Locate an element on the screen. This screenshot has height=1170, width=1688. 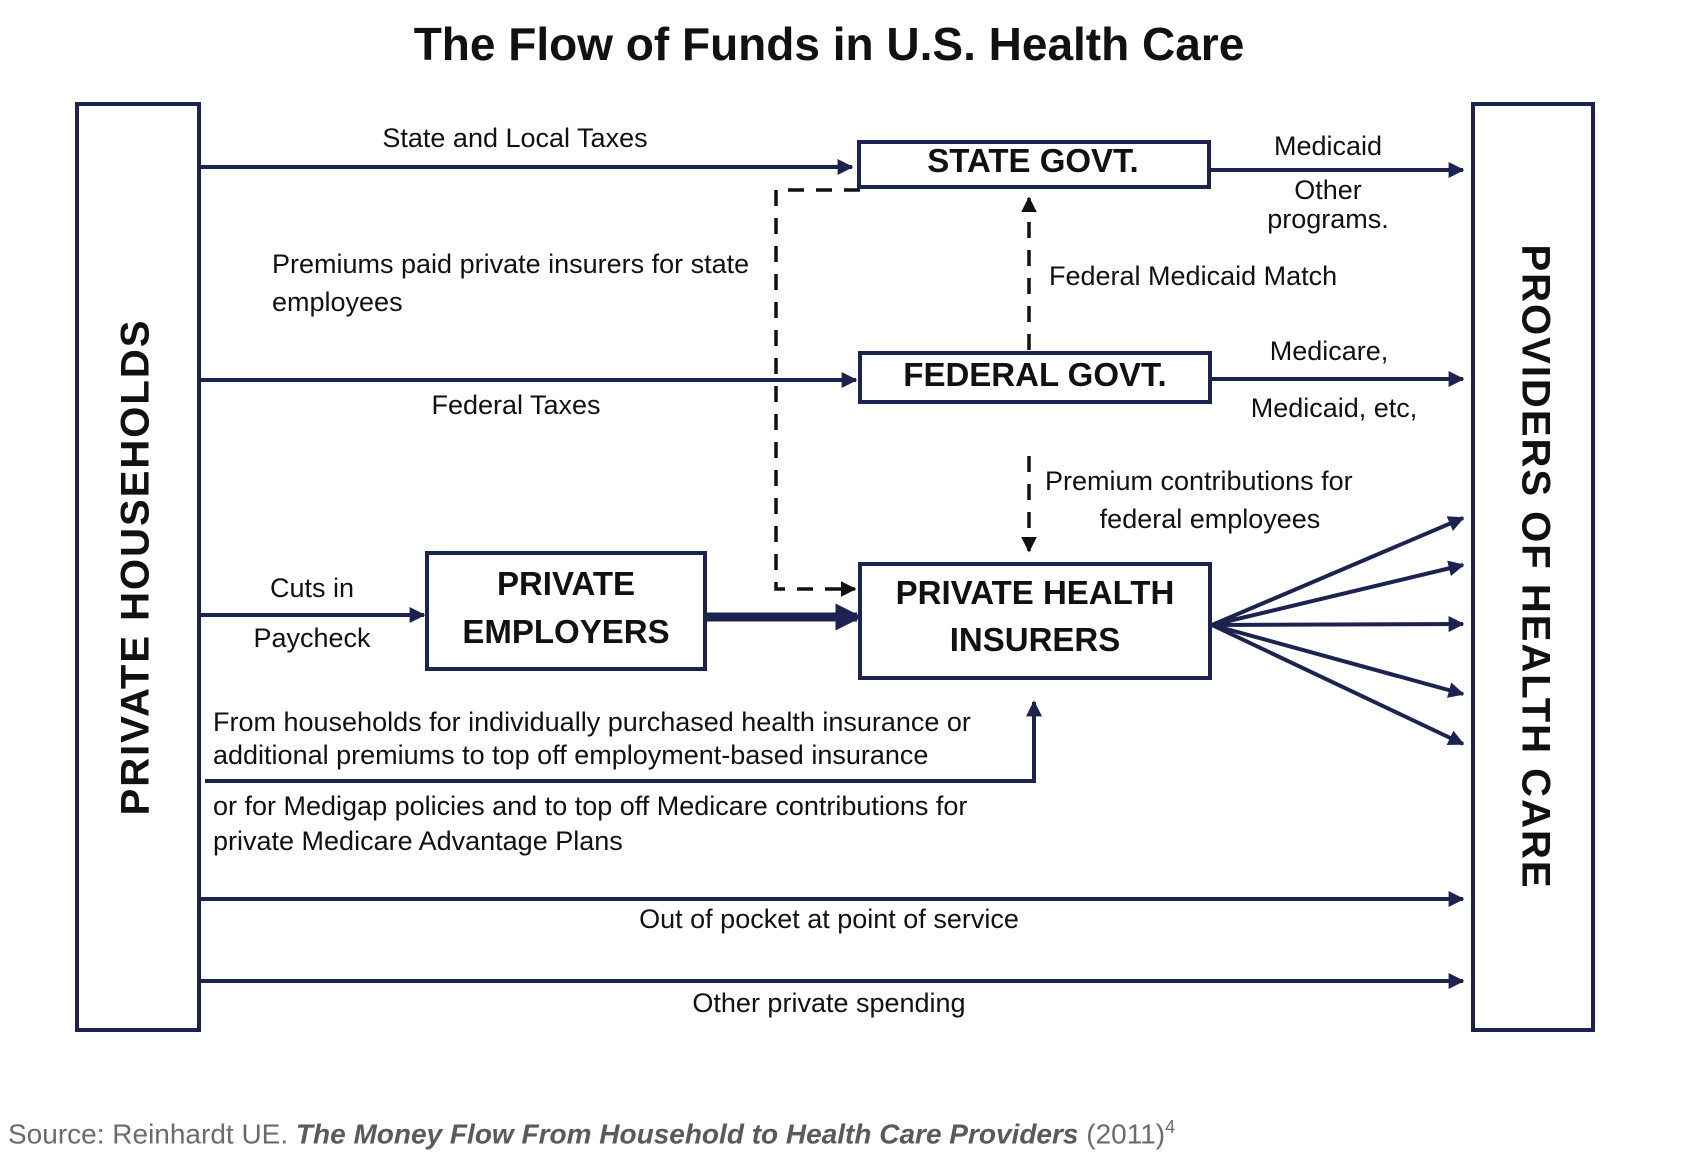
federal-taxes-label: Federal Taxes is located at coordinates (515, 405).